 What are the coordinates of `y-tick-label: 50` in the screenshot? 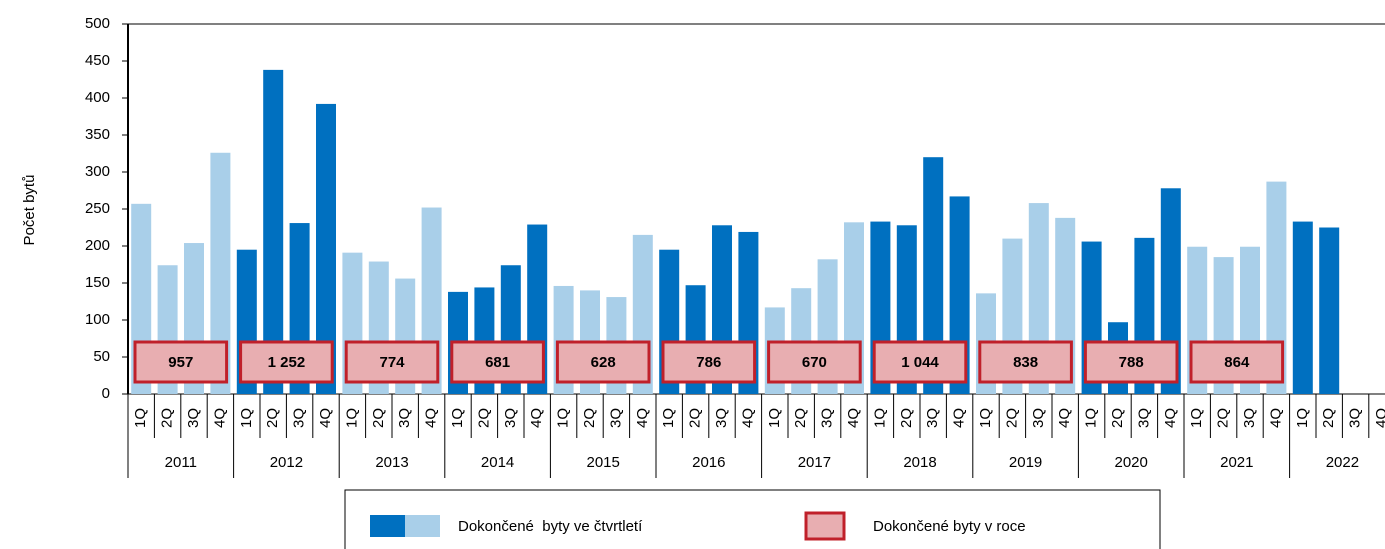 It's located at (101, 356).